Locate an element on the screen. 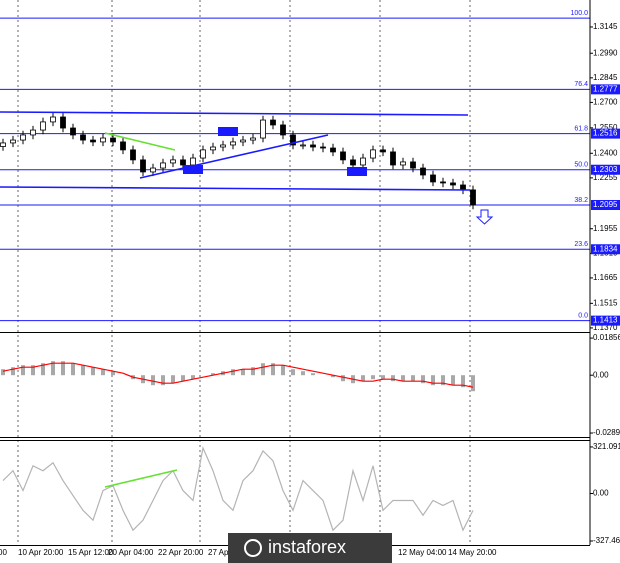  fib-label: 0.0 is located at coordinates (583, 315).